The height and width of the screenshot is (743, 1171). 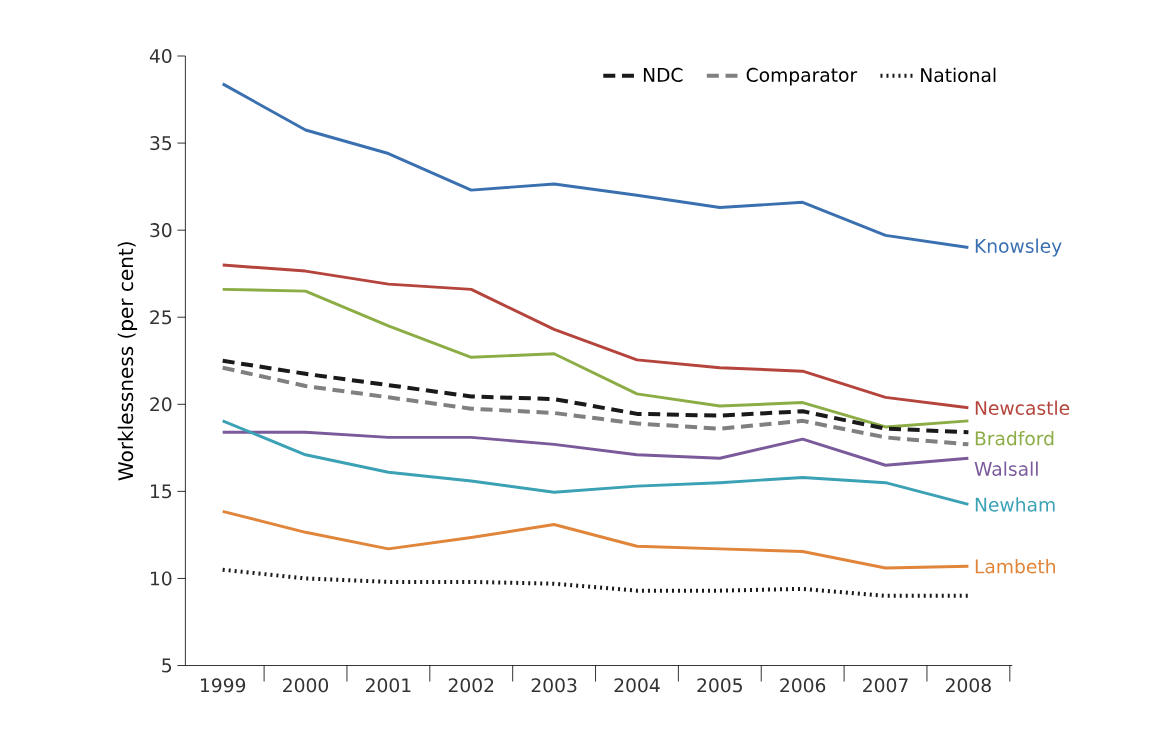 I want to click on y-tick-label: 25, so click(x=161, y=317).